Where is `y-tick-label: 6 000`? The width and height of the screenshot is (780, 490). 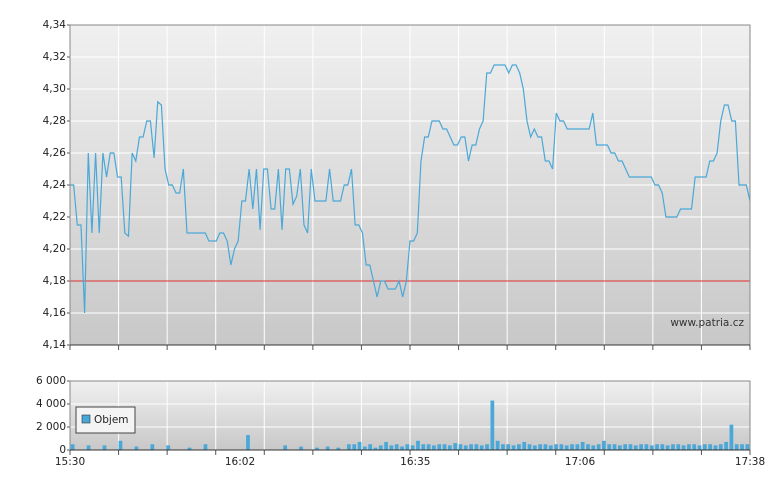 y-tick-label: 6 000 is located at coordinates (51, 381).